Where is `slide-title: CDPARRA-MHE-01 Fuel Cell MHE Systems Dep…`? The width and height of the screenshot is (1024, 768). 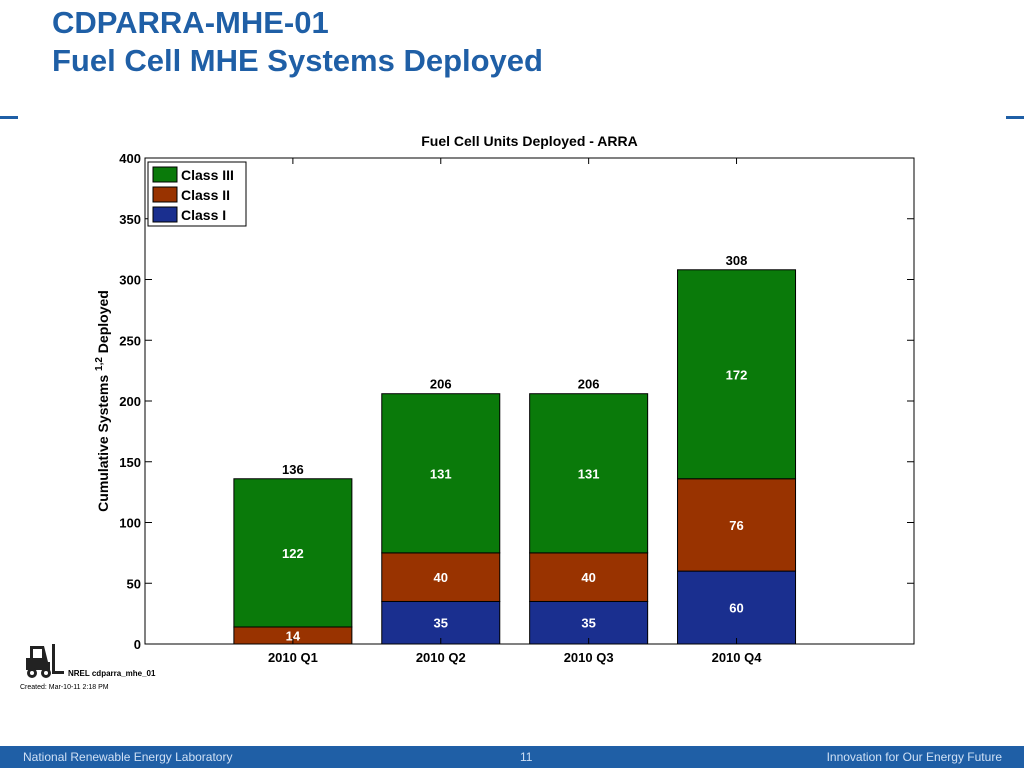 slide-title: CDPARRA-MHE-01 Fuel Cell MHE Systems Dep… is located at coordinates (297, 42).